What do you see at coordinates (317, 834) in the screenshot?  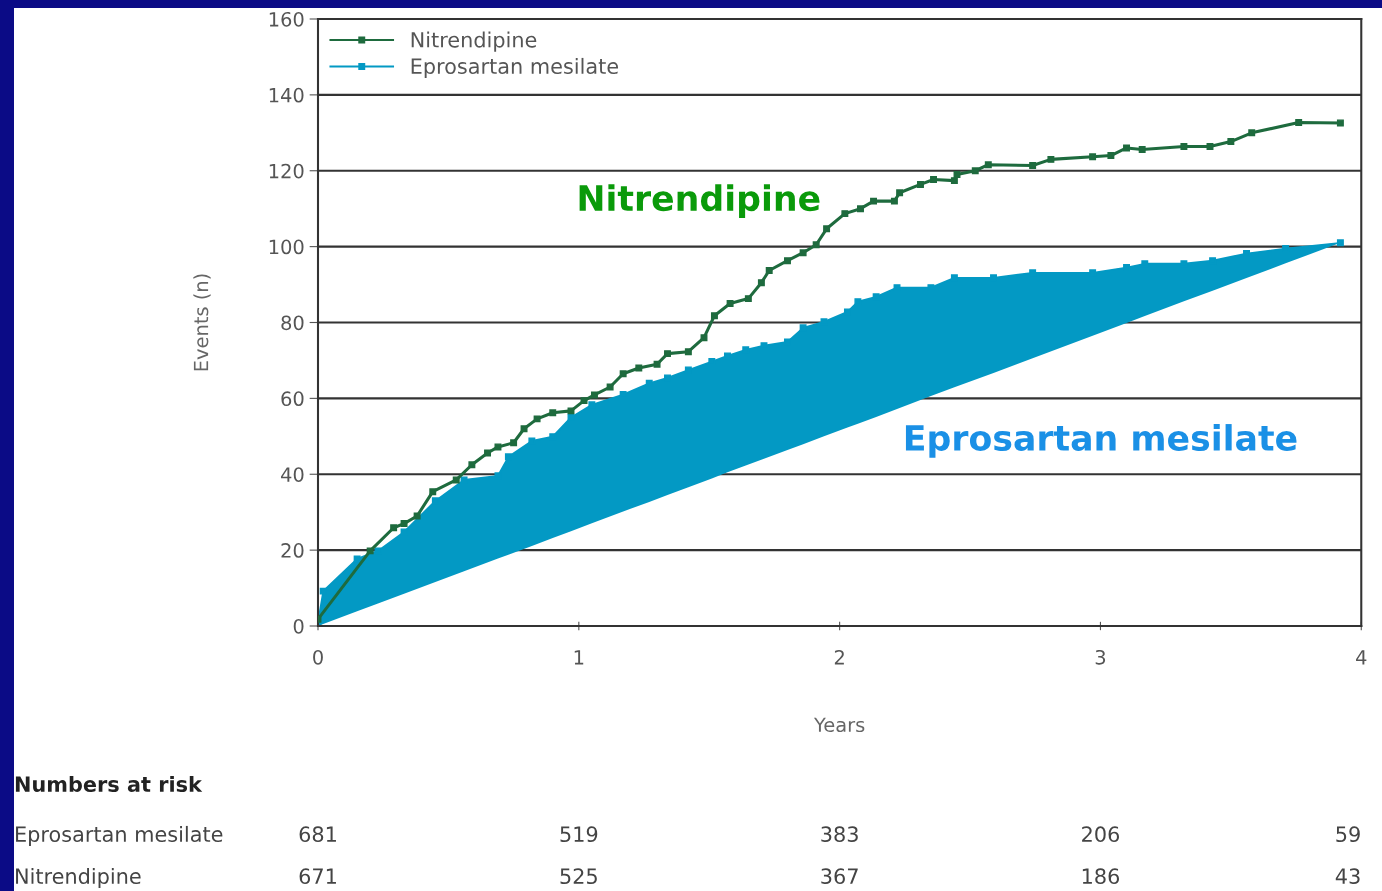 I see `text: 681` at bounding box center [317, 834].